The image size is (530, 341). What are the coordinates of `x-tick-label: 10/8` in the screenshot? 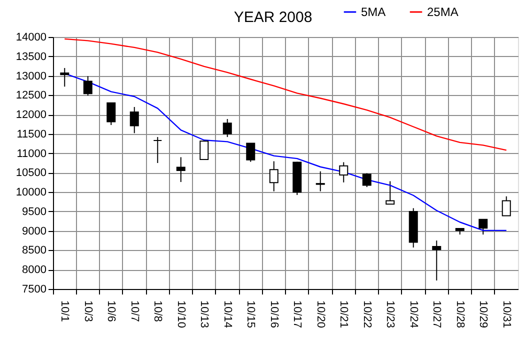 It's located at (158, 311).